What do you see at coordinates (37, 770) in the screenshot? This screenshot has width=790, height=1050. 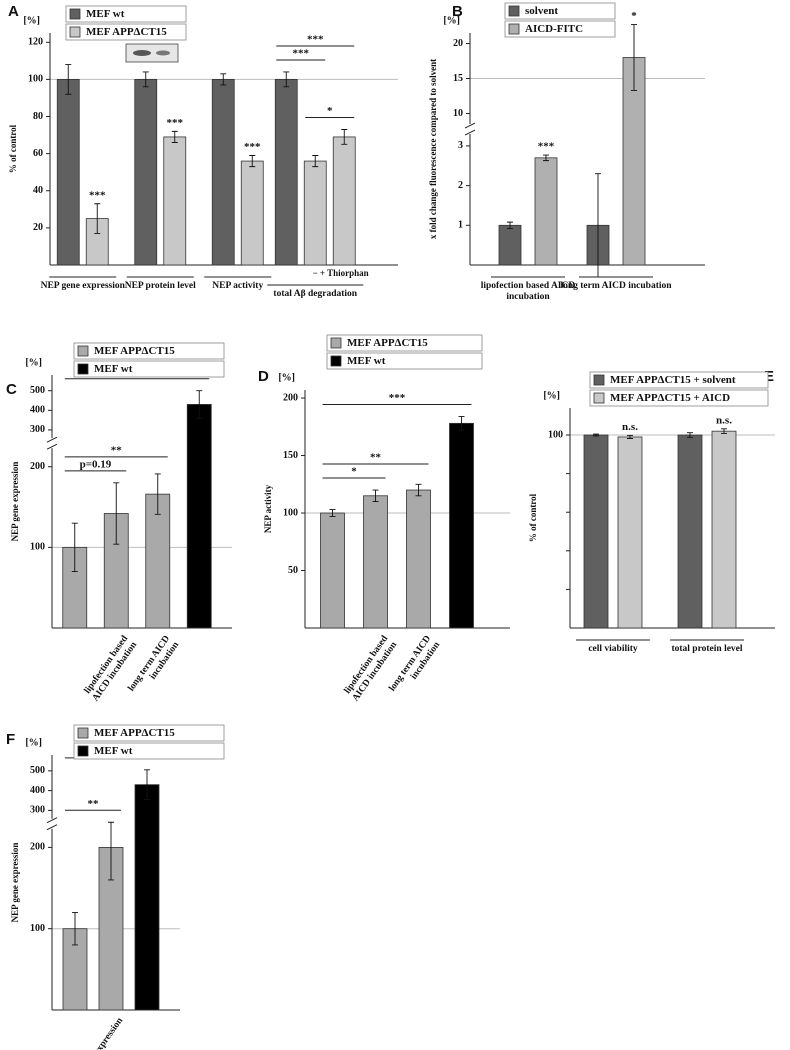 I see `y-tick-label: 500` at bounding box center [37, 770].